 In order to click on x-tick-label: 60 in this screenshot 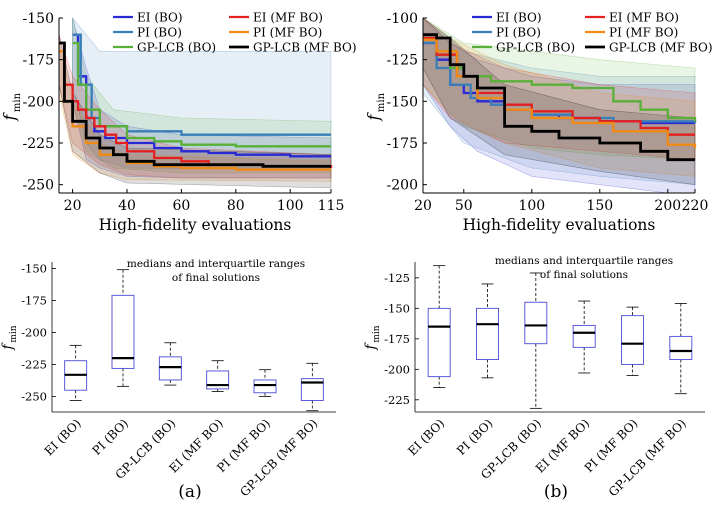, I will do `click(181, 206)`.